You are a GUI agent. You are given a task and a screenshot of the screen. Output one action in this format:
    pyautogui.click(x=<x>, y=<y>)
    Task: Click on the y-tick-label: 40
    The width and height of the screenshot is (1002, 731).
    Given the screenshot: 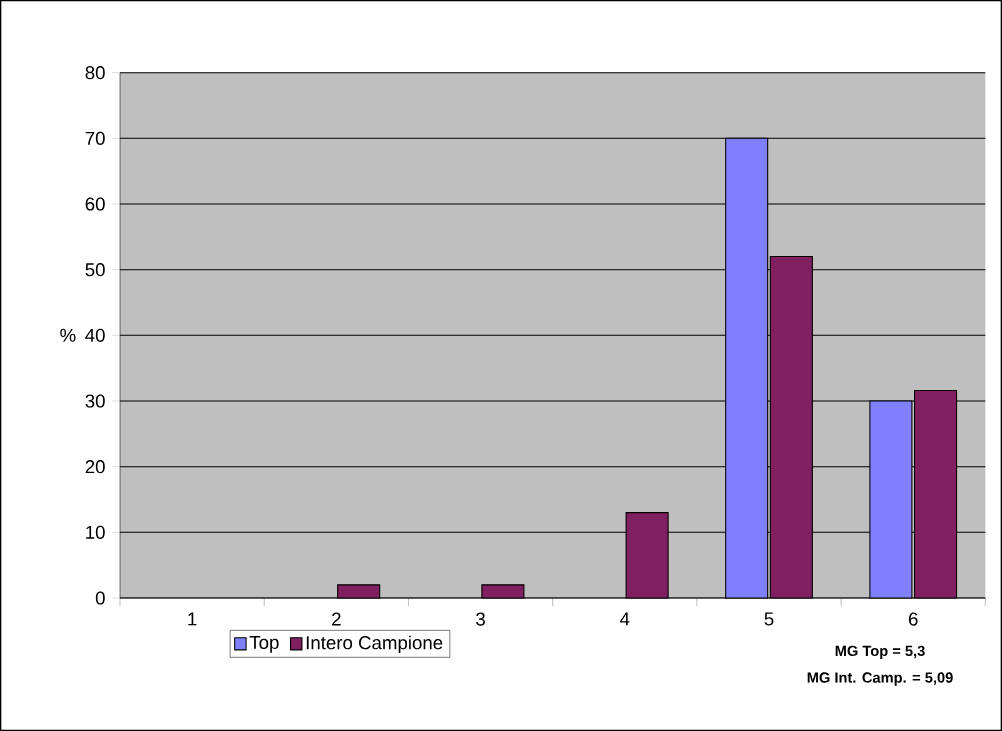 What is the action you would take?
    pyautogui.click(x=95, y=335)
    